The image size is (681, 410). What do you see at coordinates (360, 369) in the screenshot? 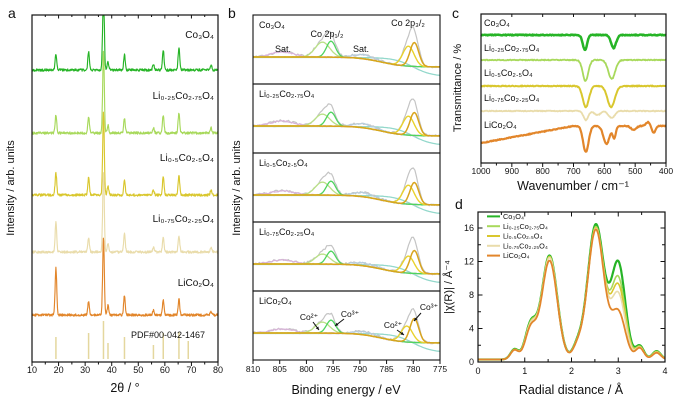
I see `tick-label: 790` at bounding box center [360, 369].